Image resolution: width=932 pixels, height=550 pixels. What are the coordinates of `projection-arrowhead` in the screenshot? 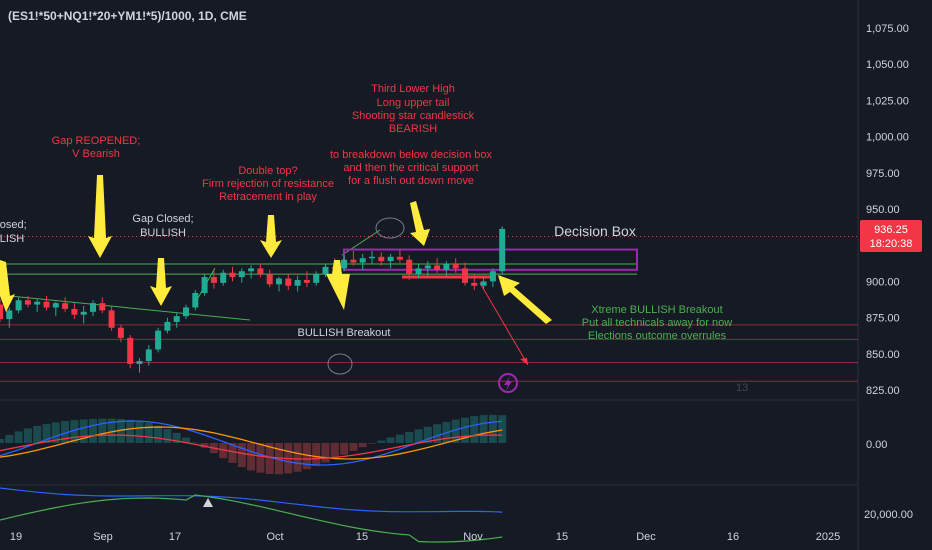 It's located at (524, 361).